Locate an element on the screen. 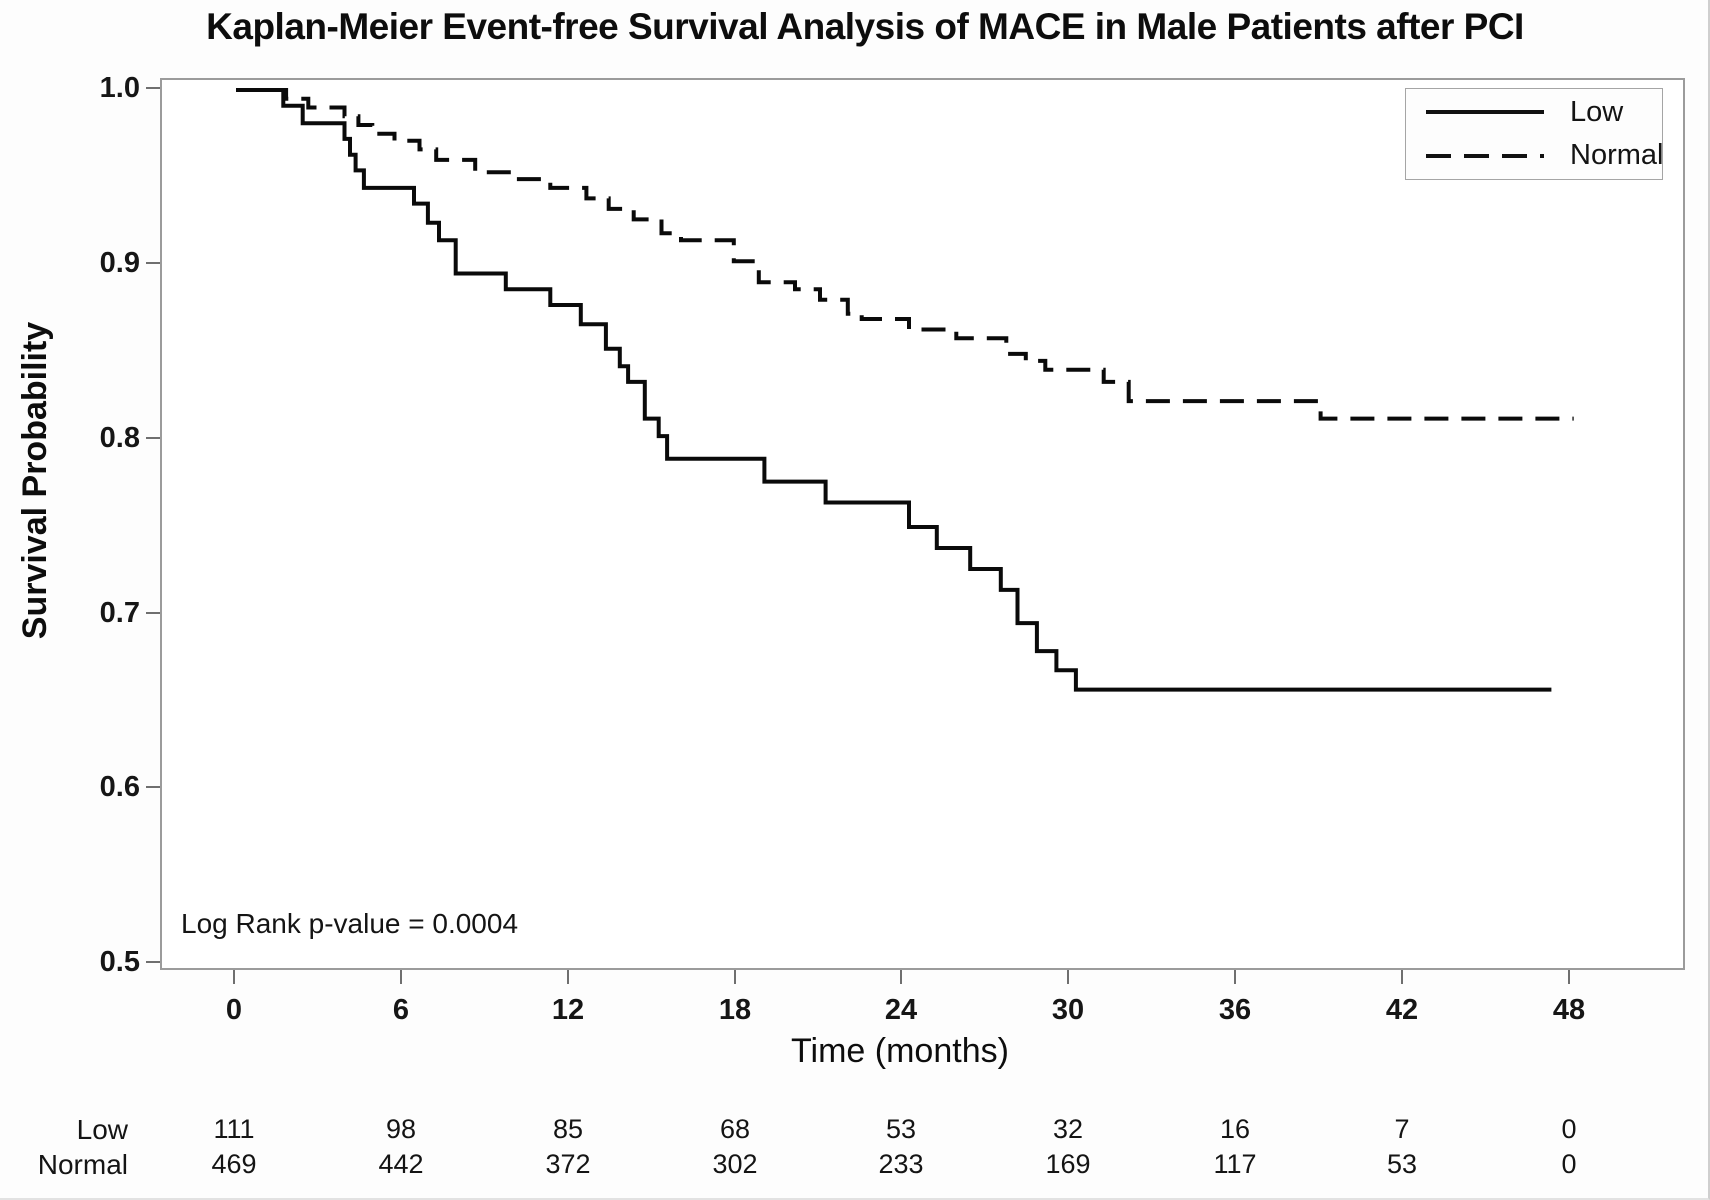 This screenshot has height=1200, width=1710. risk-count: 68 is located at coordinates (735, 1129).